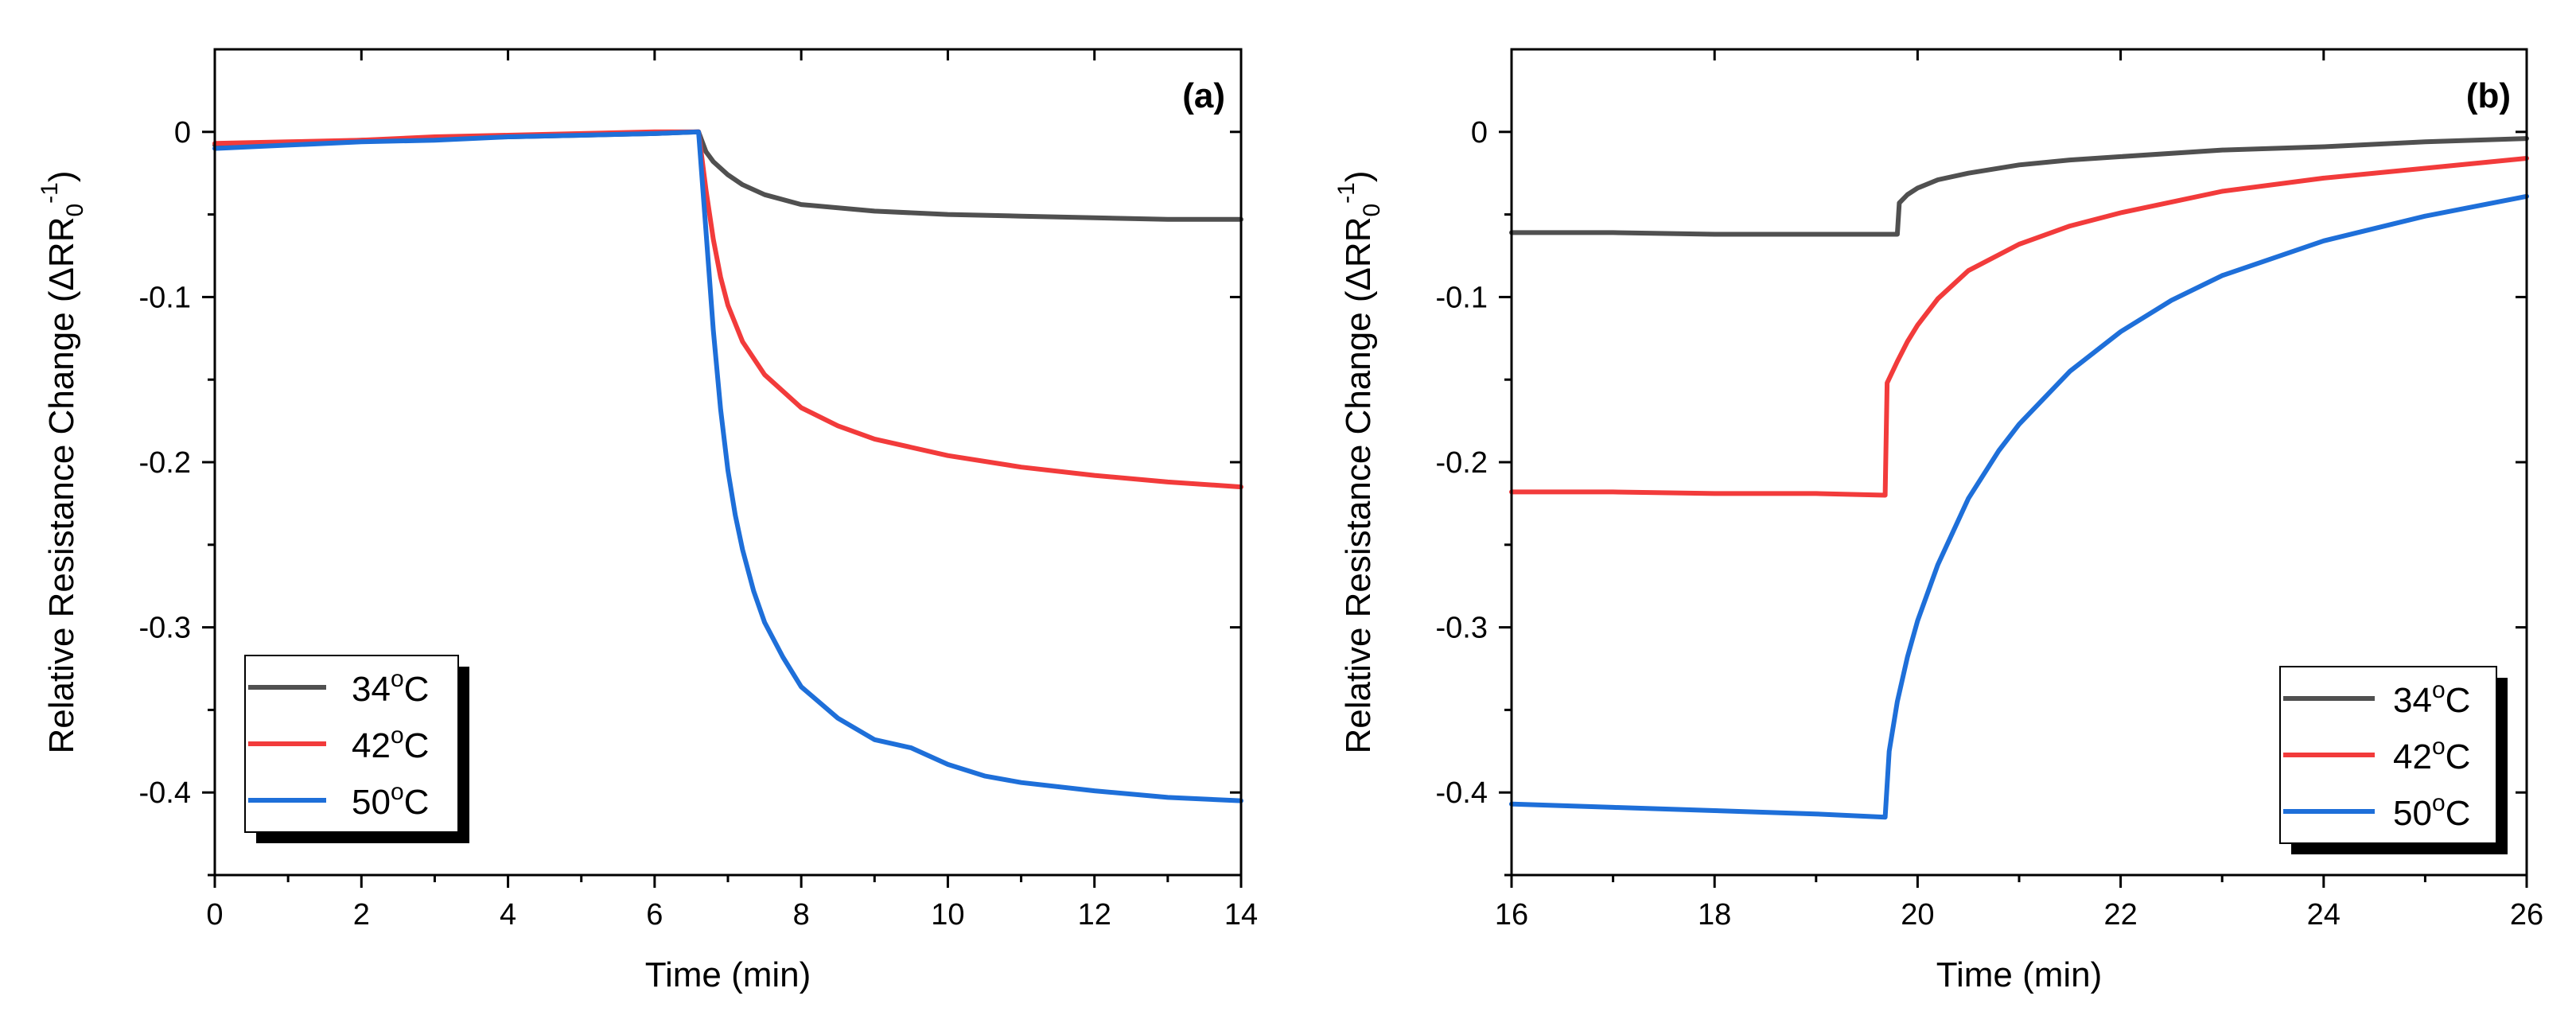  I want to click on ytick-labels-a: 0 -0.1 -0.2 -0.3 -0.4, so click(165, 463).